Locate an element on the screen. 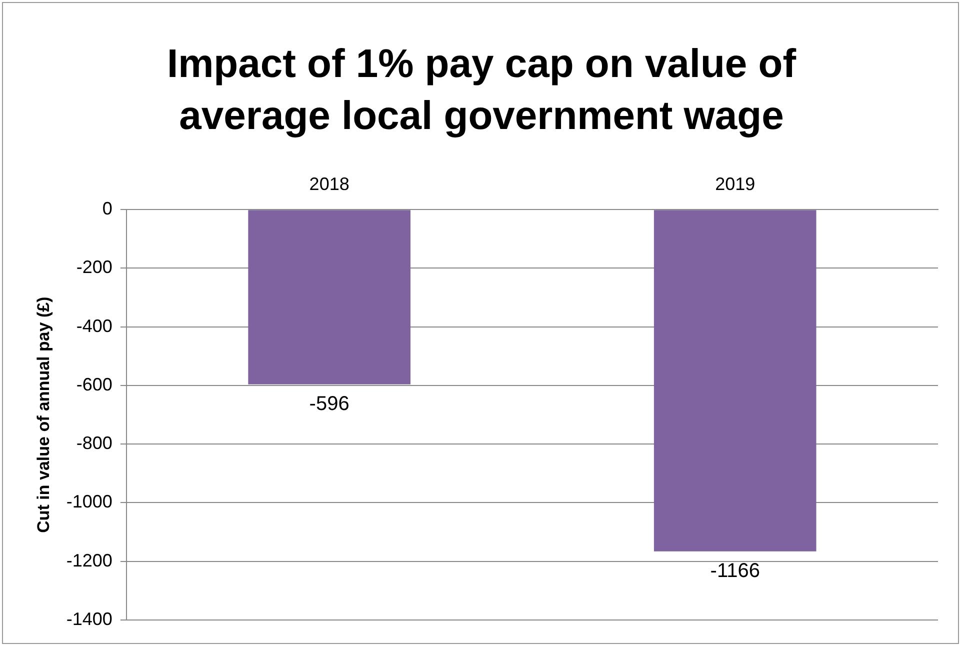 This screenshot has width=963, height=648. y-tick-label: -200 is located at coordinates (94, 267).